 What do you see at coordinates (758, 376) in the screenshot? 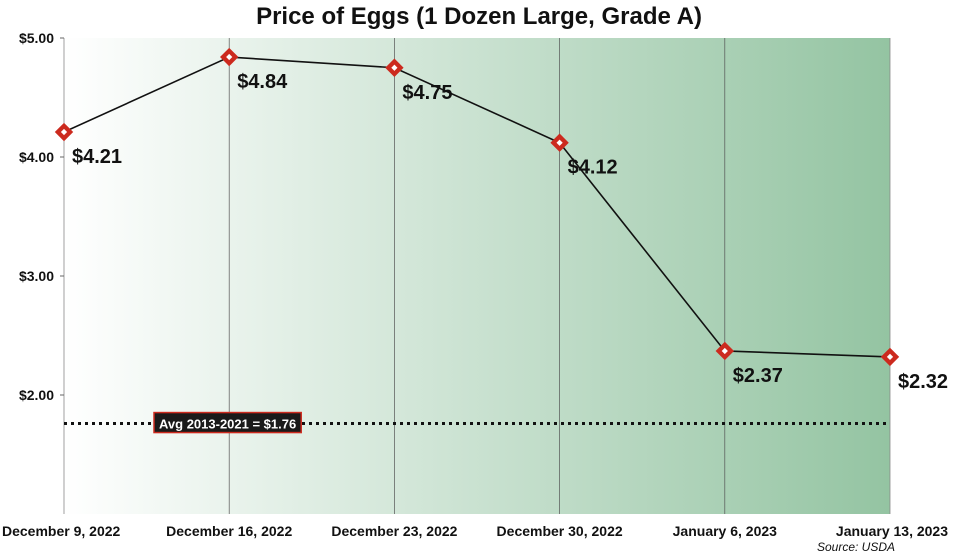
I see `data-label: $2.37` at bounding box center [758, 376].